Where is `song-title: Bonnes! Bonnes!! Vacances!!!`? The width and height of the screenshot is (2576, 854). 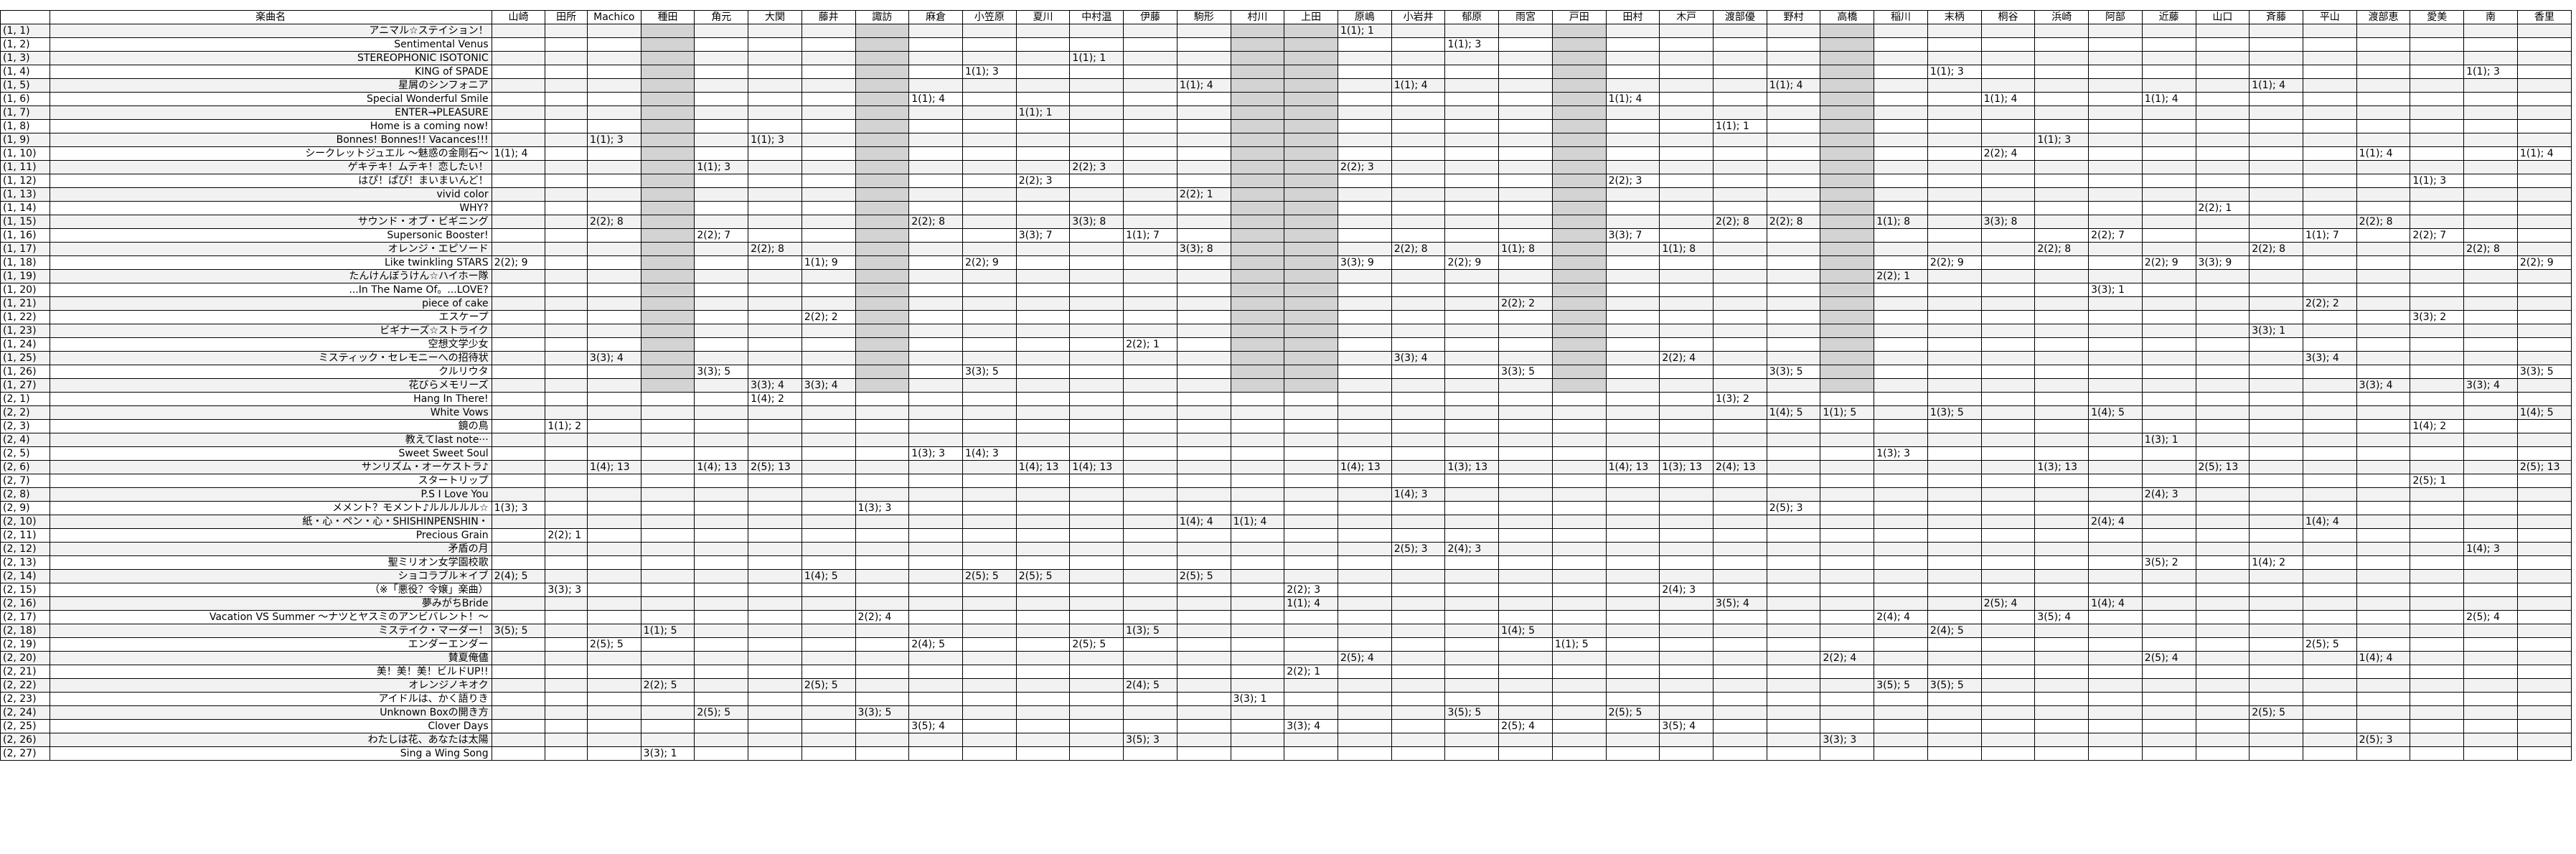
song-title: Bonnes! Bonnes!! Vacances!!! is located at coordinates (270, 140).